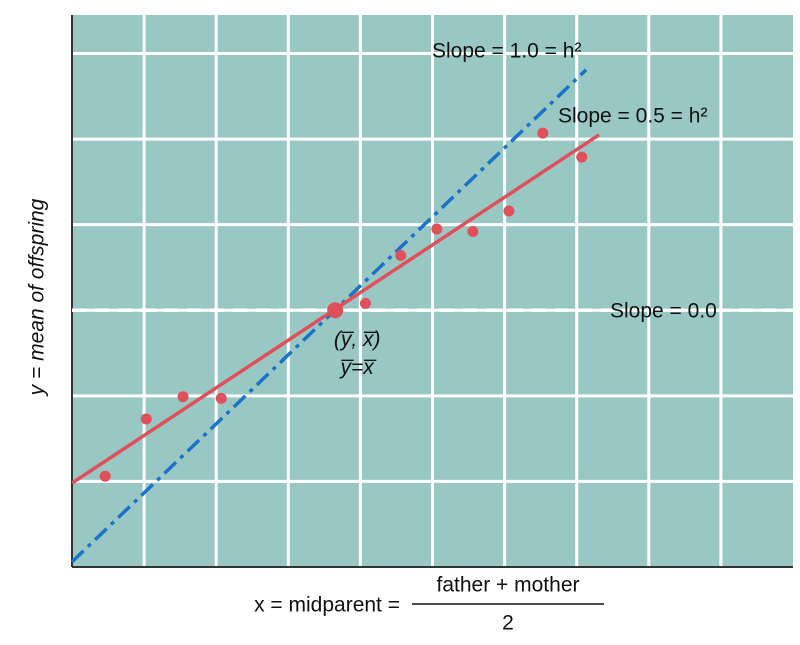 This screenshot has height=645, width=800. What do you see at coordinates (506, 51) in the screenshot?
I see `line-label: Slope = 1.0 = h²` at bounding box center [506, 51].